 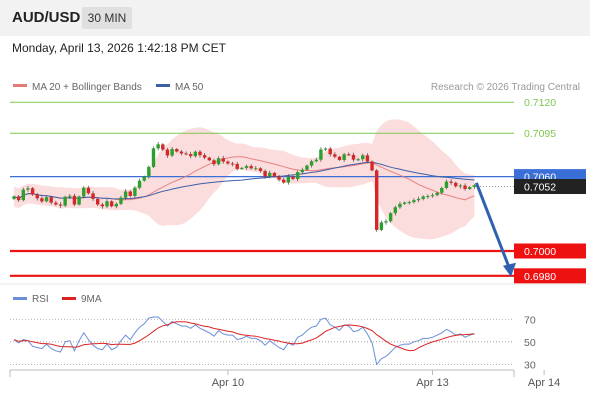 I want to click on header-bar: AUD/USD 30 MIN, so click(x=295, y=18).